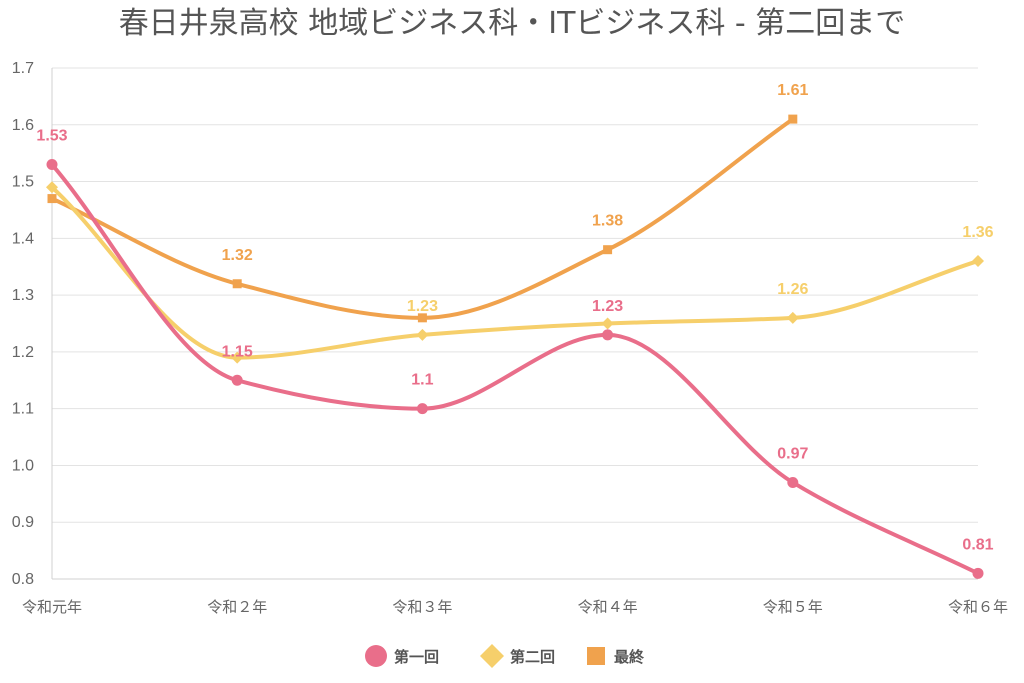 The height and width of the screenshot is (683, 1024). I want to click on data-label: 1.38, so click(607, 221).